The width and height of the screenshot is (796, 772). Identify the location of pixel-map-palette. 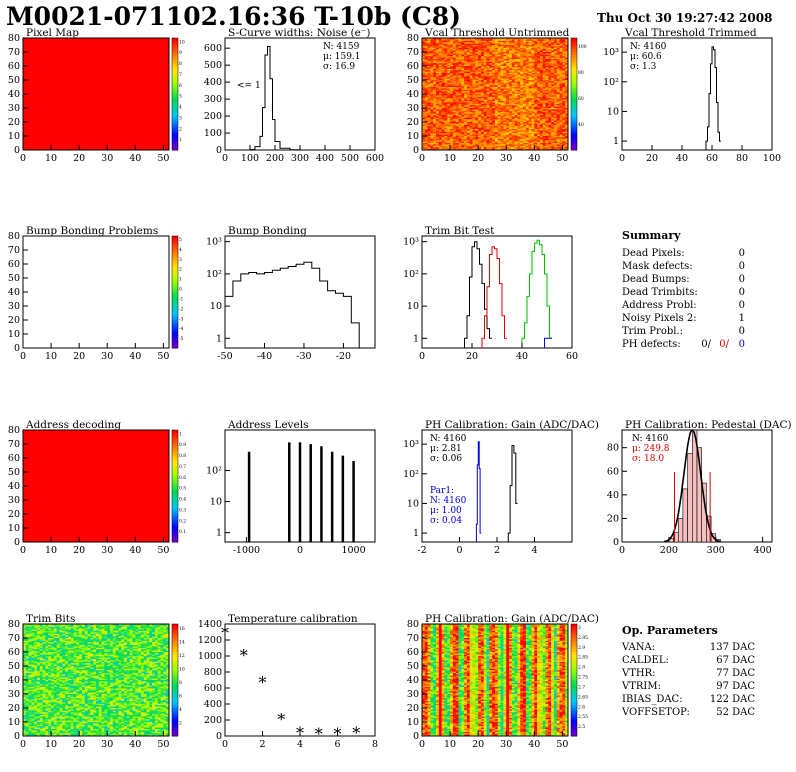
(175, 121).